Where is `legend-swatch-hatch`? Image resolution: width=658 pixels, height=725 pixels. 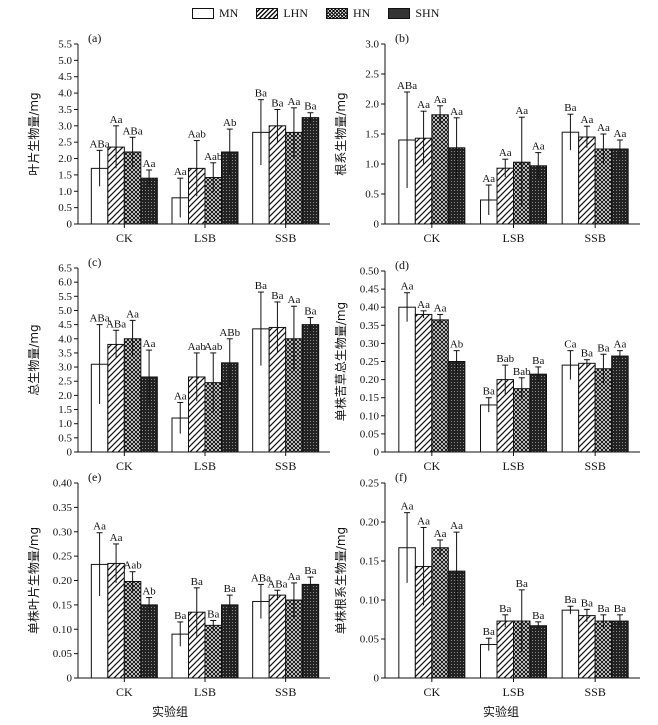 legend-swatch-hatch is located at coordinates (267, 13).